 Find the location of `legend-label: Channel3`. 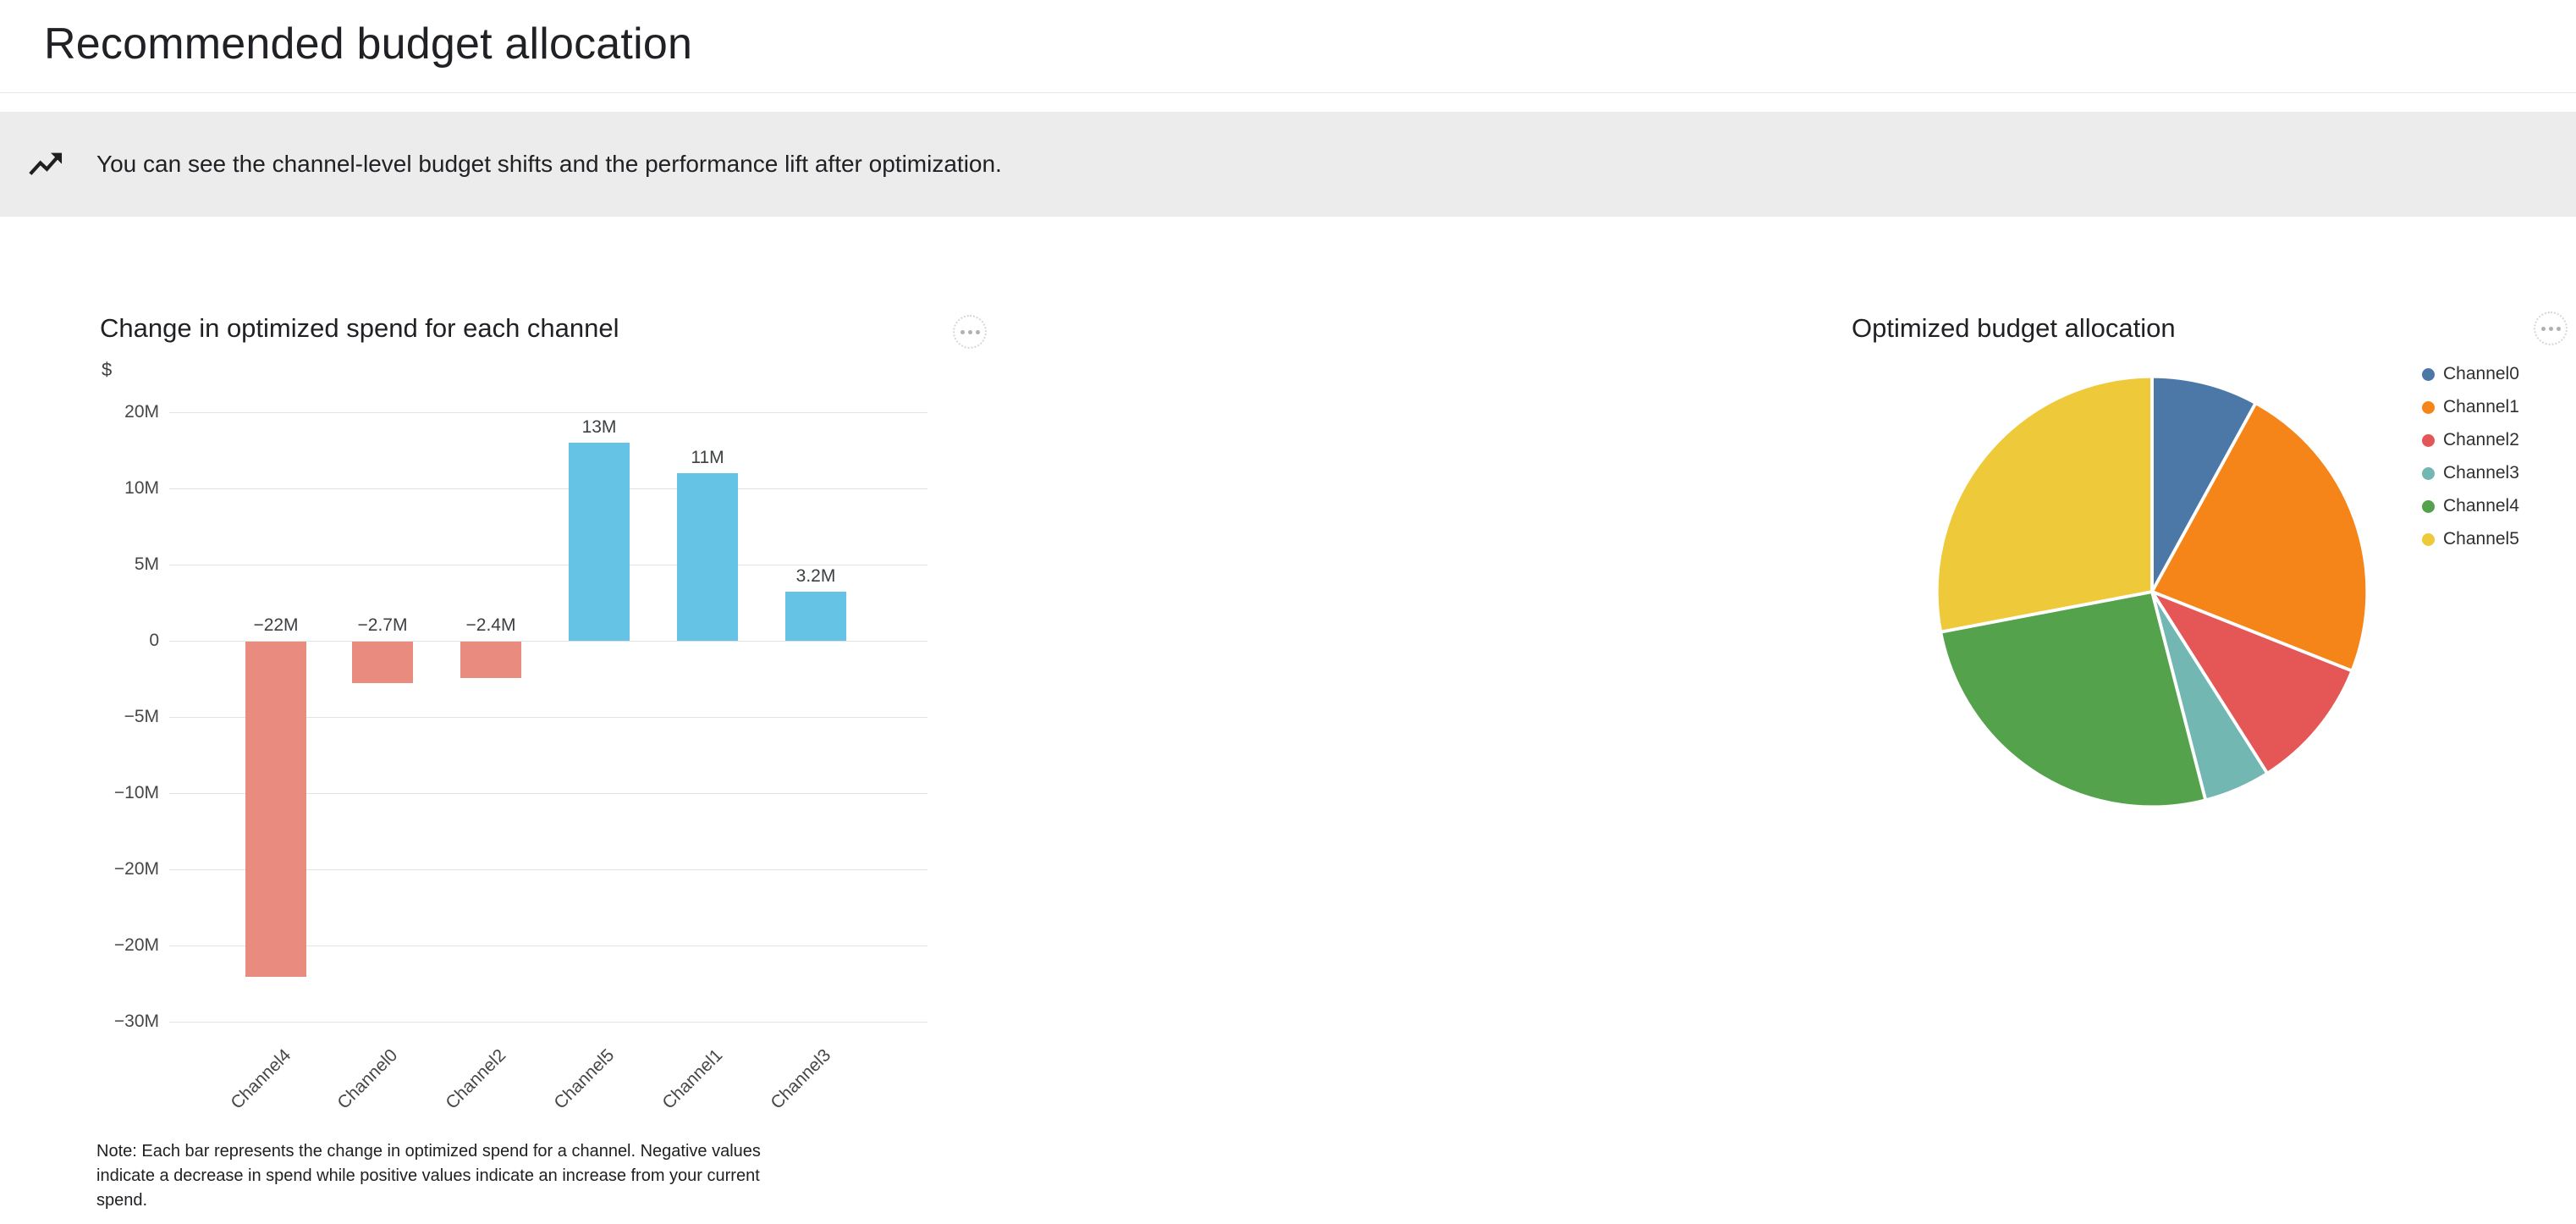

legend-label: Channel3 is located at coordinates (2481, 473).